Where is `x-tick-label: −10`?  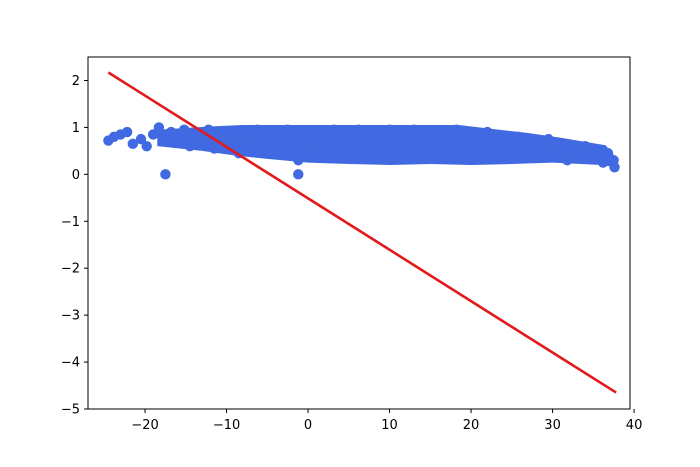
x-tick-label: −10 is located at coordinates (226, 425).